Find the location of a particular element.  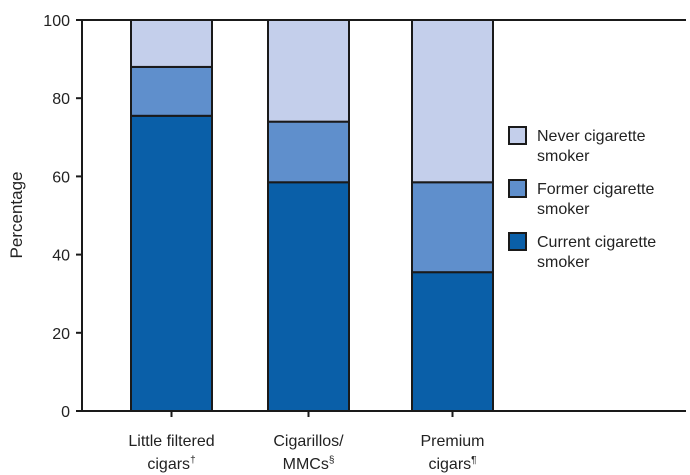

y-tick-label-0: 0 is located at coordinates (65, 412).